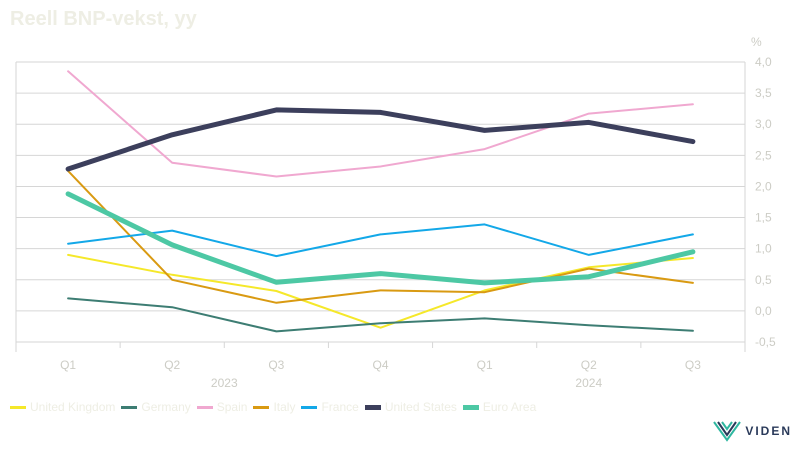  Describe the element at coordinates (232, 407) in the screenshot. I see `legend-label: Spain` at that location.